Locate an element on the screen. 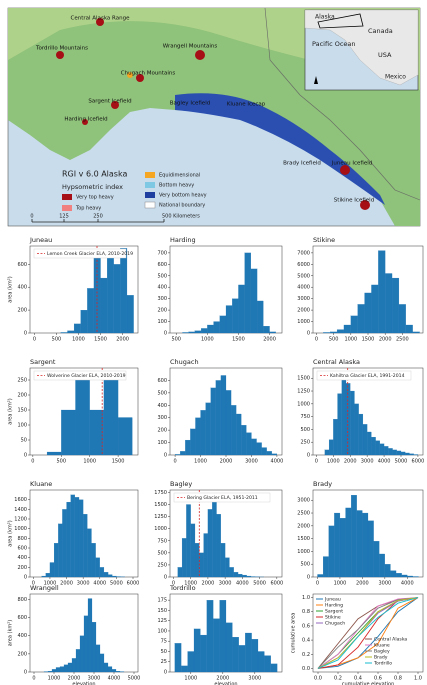  y-tick-label: 125 is located at coordinates (162, 621).